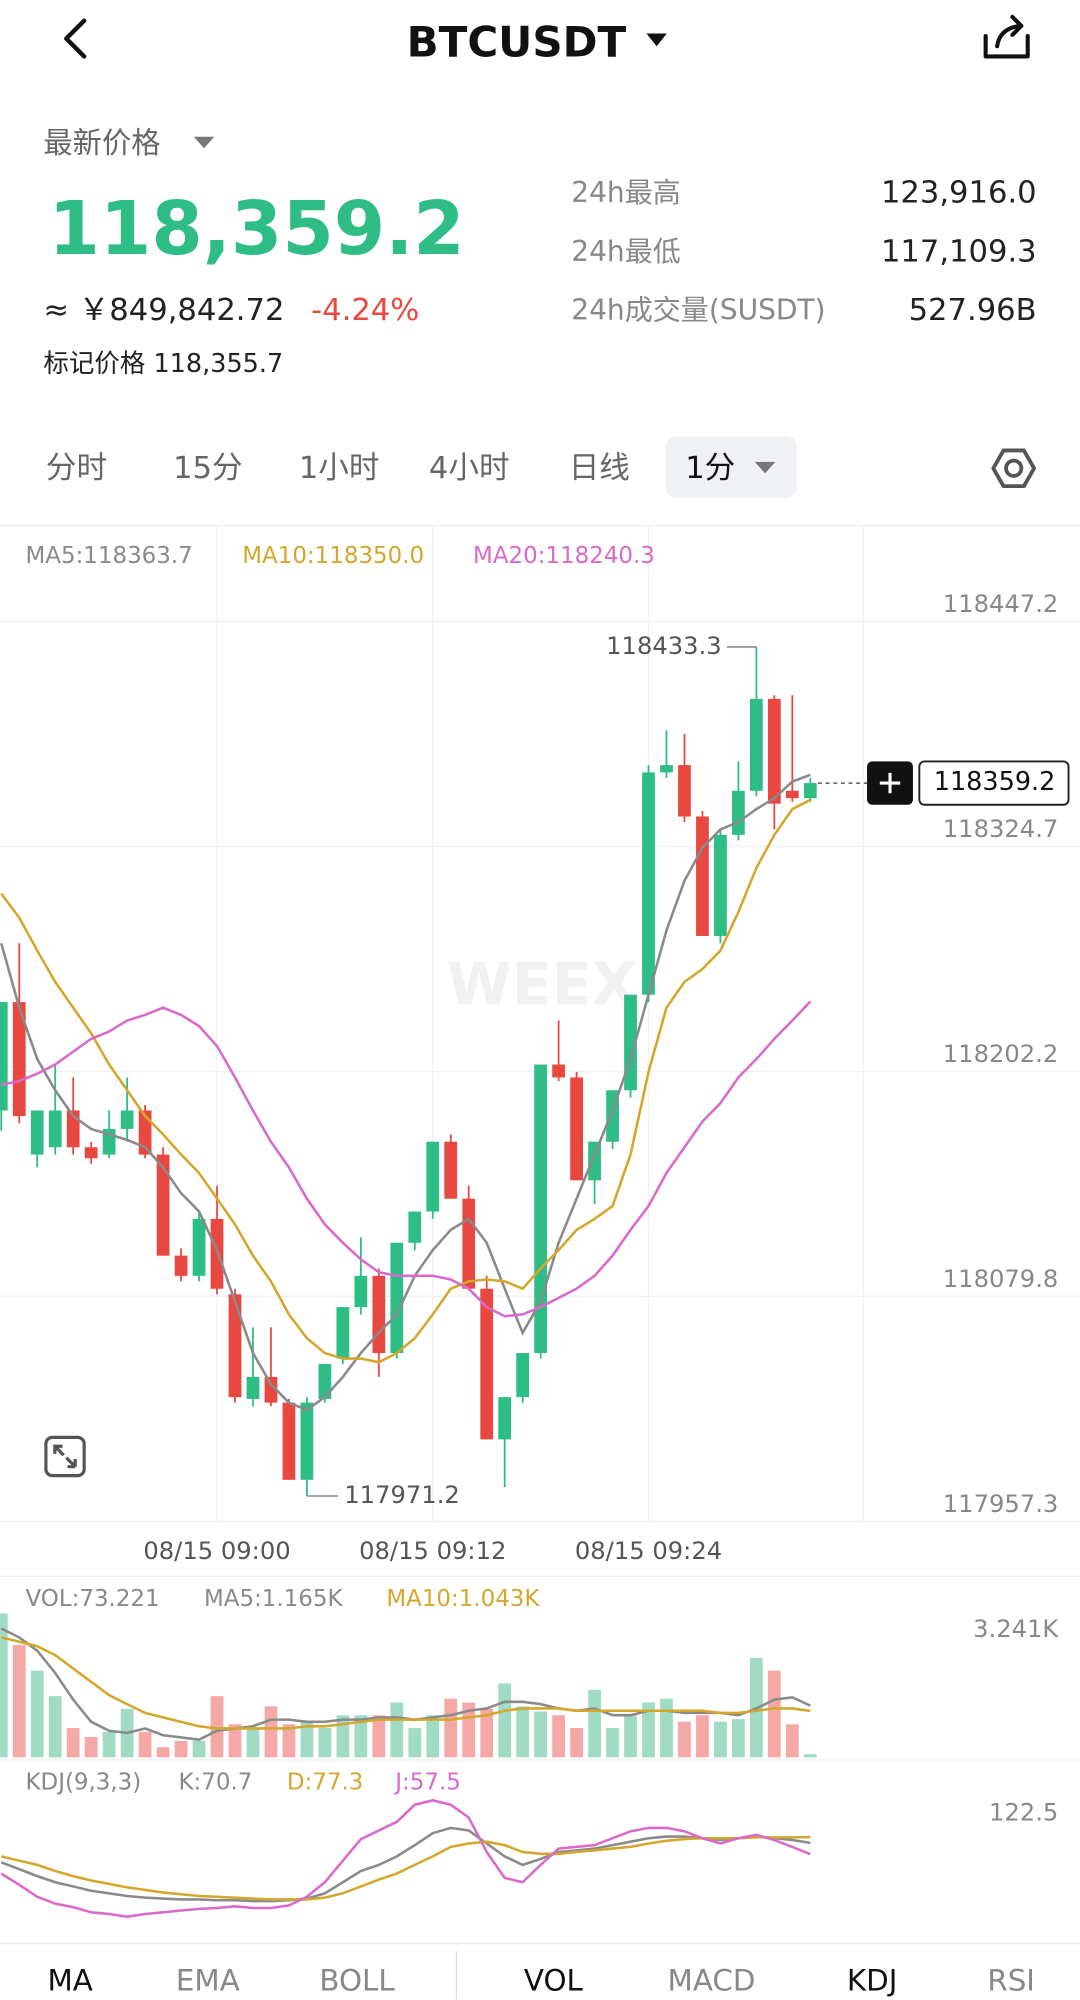 The width and height of the screenshot is (1080, 2000). What do you see at coordinates (273, 1599) in the screenshot?
I see `legend-label: MA5:1.165K` at bounding box center [273, 1599].